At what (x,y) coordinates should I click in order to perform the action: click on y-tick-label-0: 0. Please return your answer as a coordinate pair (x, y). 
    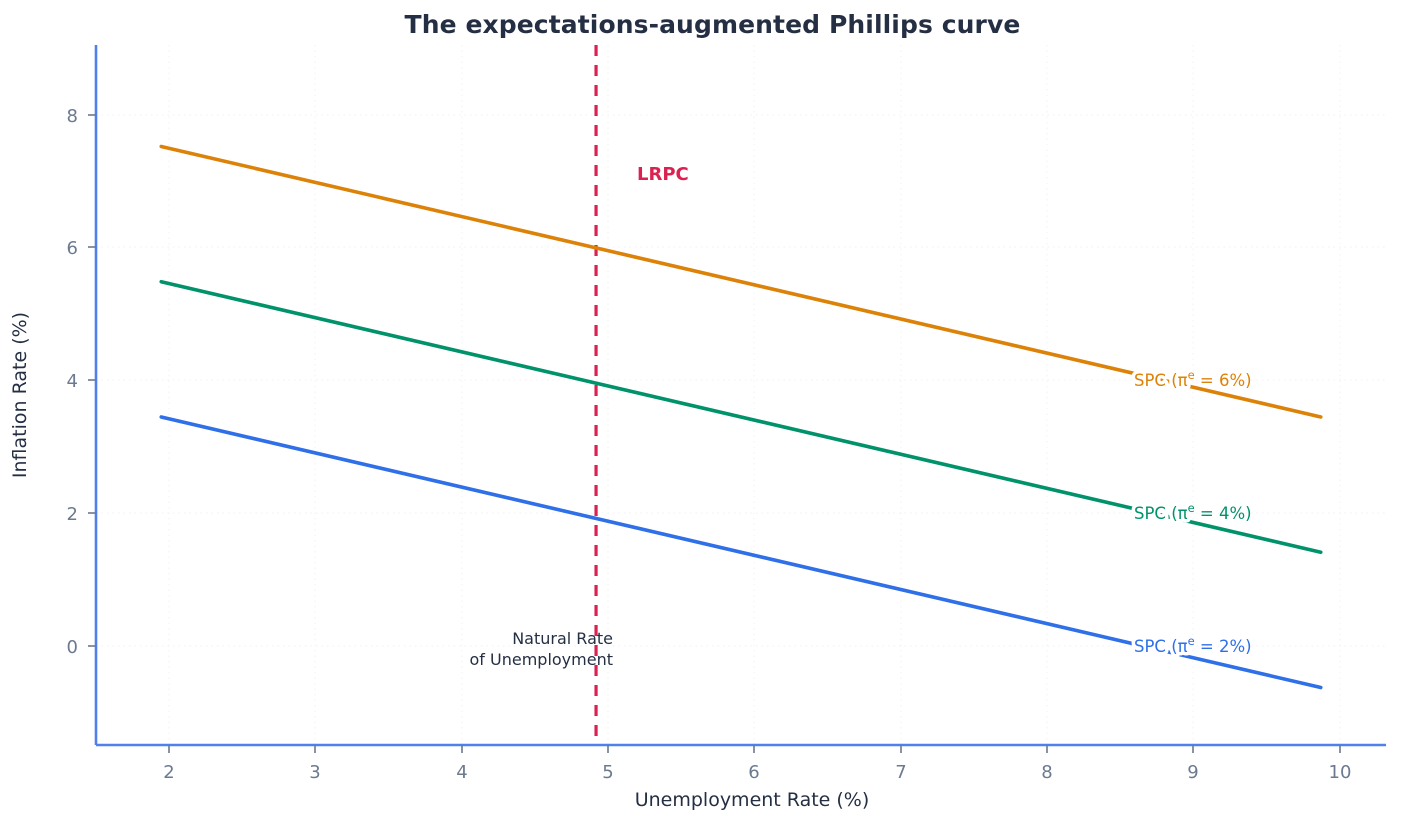
    Looking at the image, I should click on (72, 647).